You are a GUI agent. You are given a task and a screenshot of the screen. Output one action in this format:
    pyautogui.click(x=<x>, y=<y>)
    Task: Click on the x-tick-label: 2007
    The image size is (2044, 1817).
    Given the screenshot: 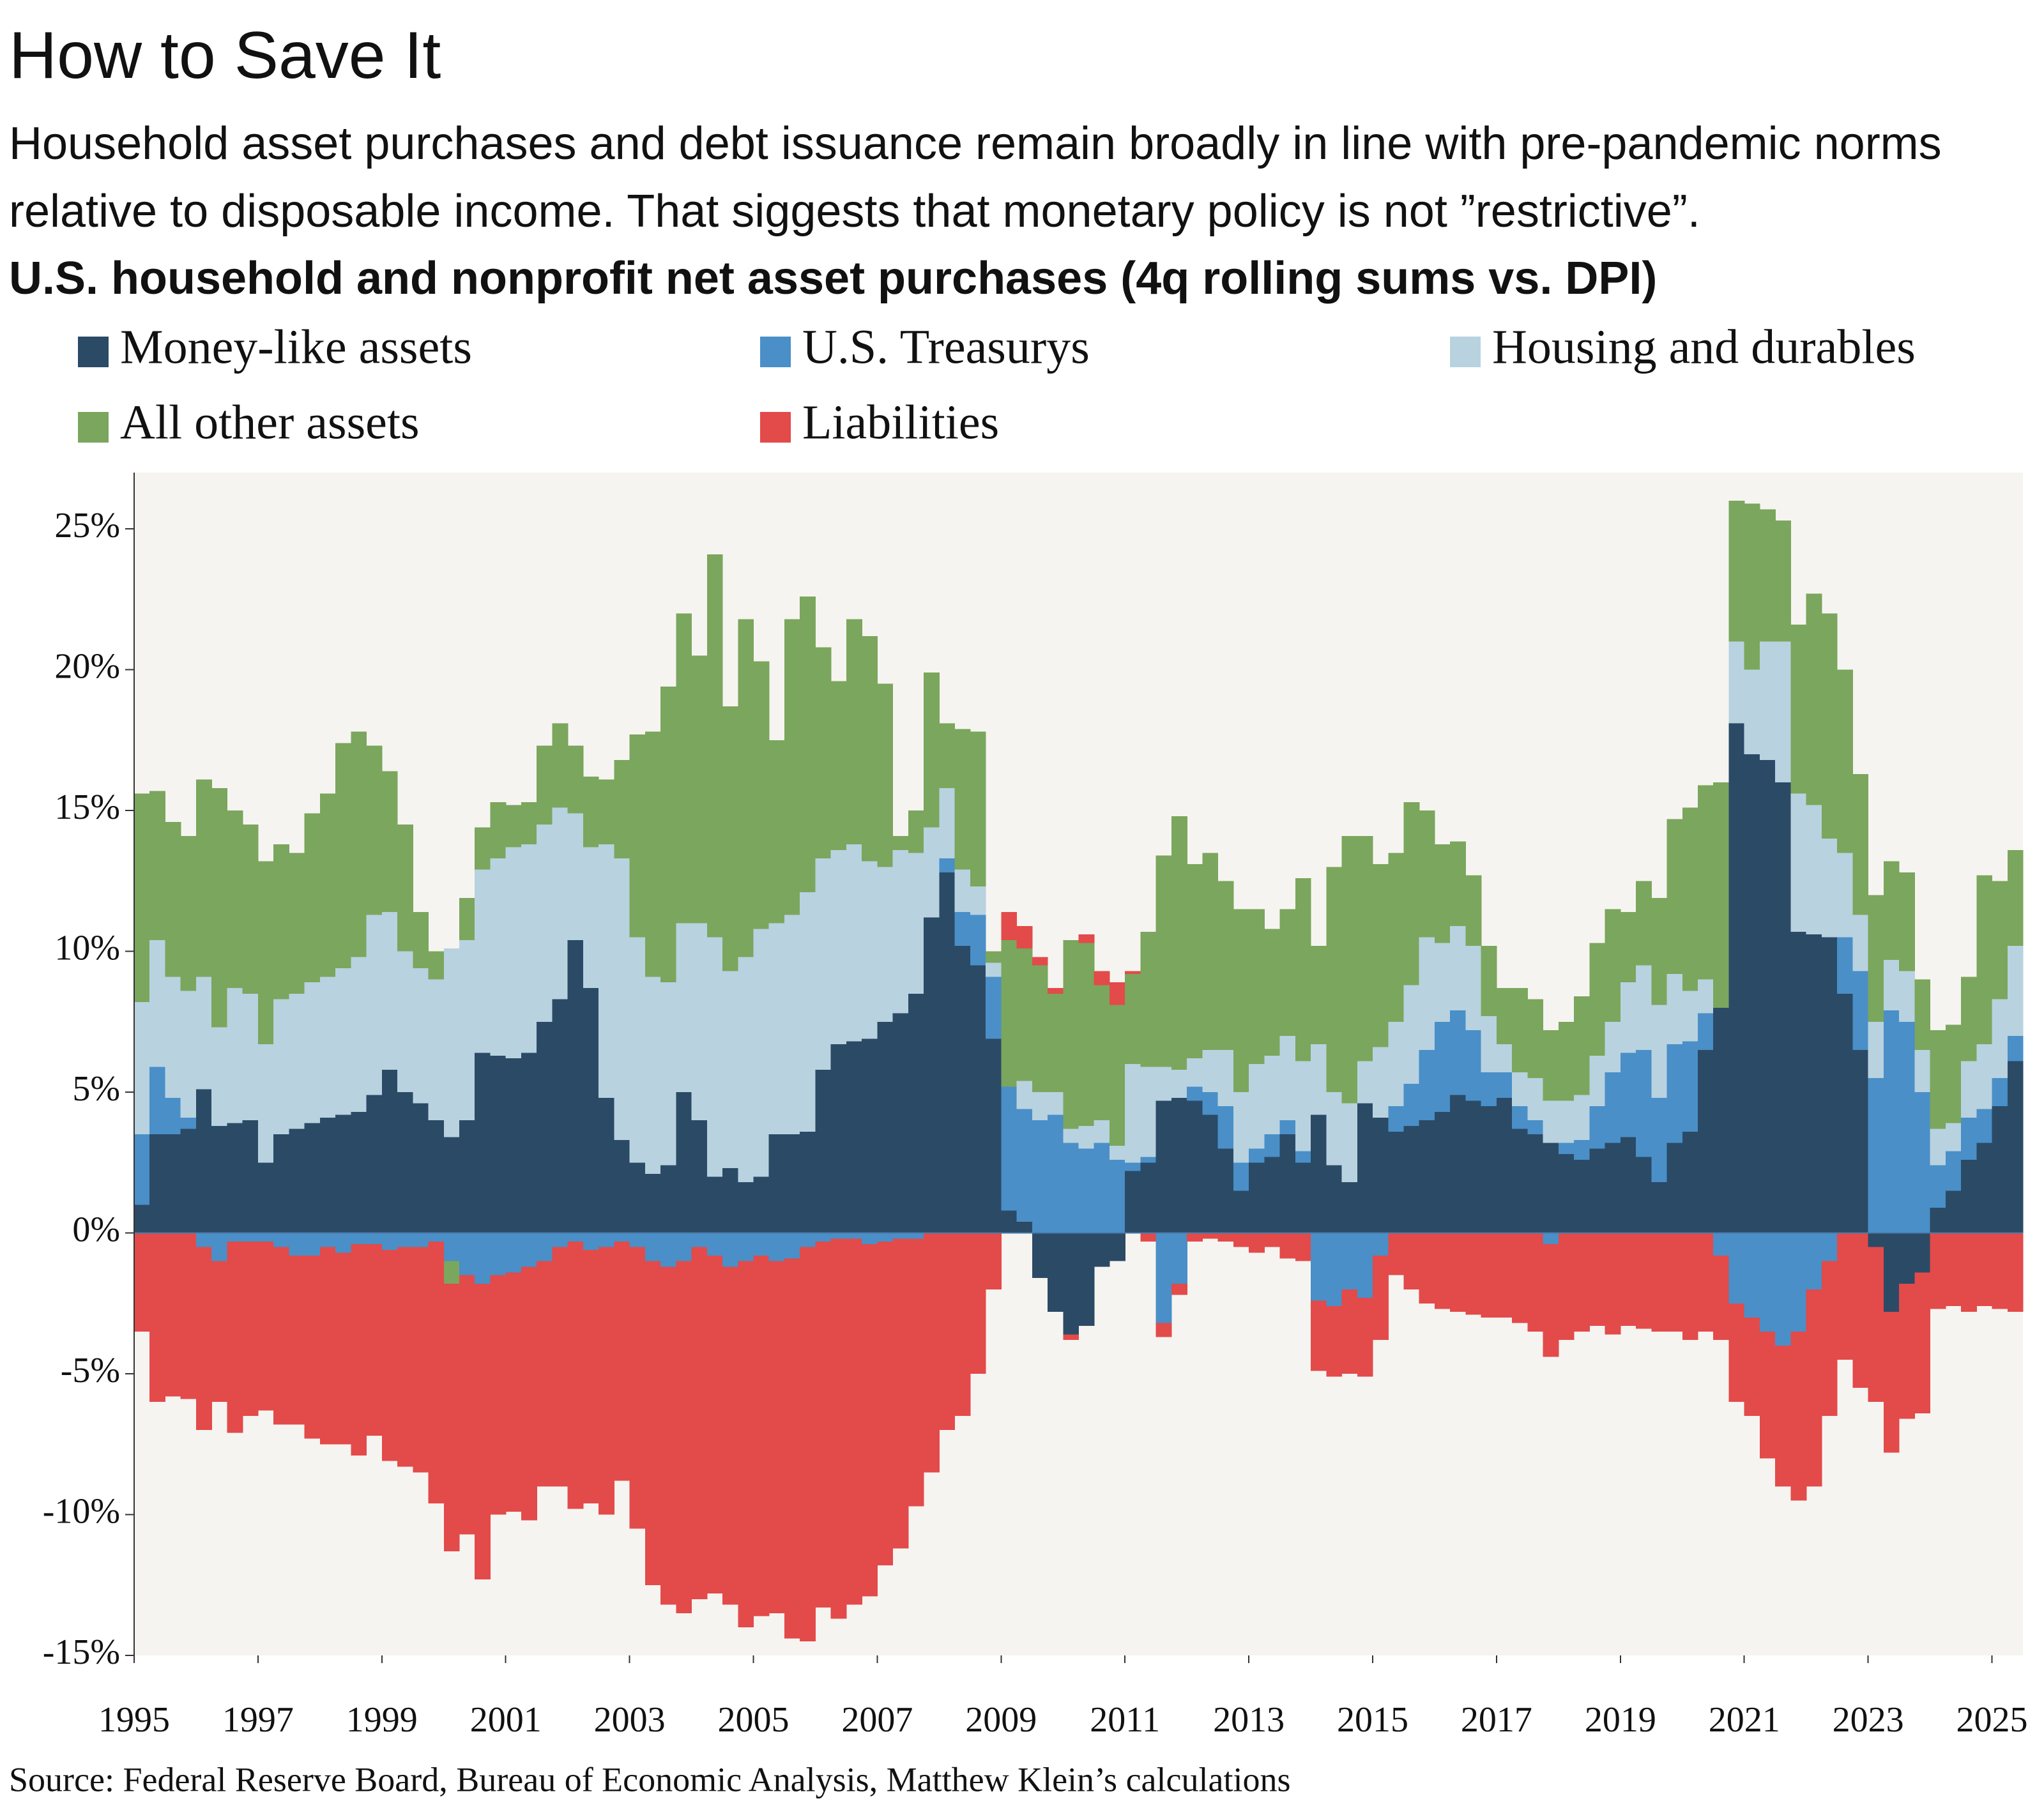 What is the action you would take?
    pyautogui.click(x=877, y=1720)
    